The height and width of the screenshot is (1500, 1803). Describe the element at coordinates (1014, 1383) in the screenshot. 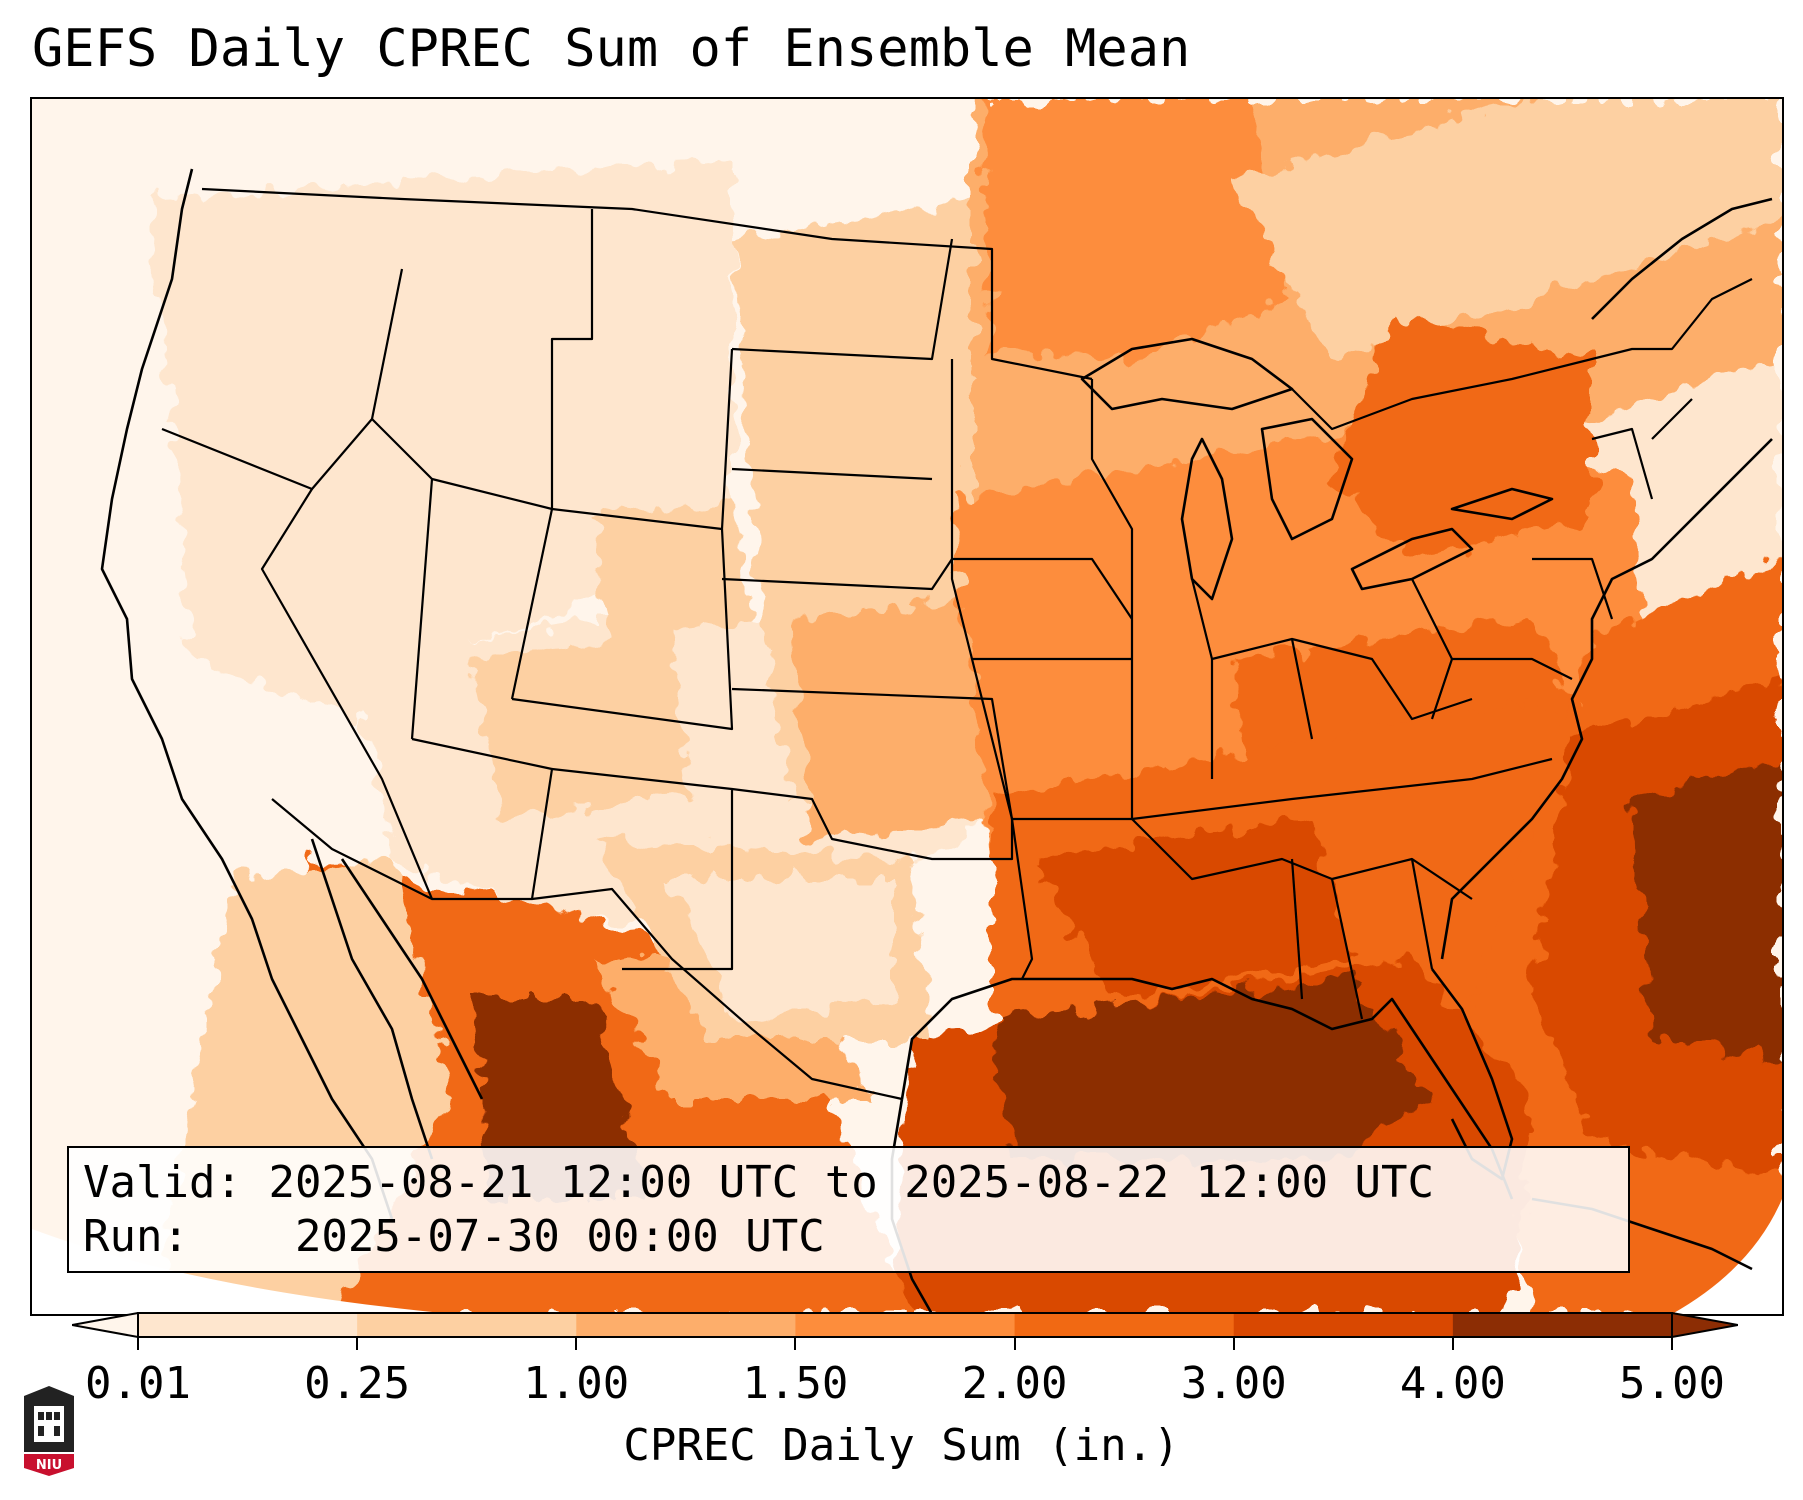

I see `colorbar-tick-label: 2.00` at that location.